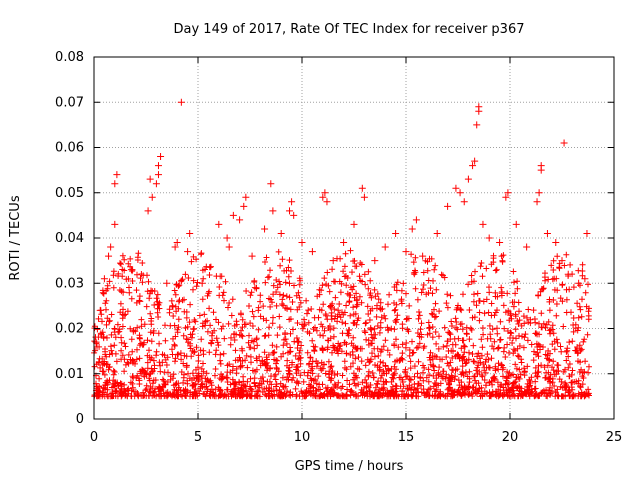 This screenshot has width=640, height=480. What do you see at coordinates (614, 437) in the screenshot?
I see `x-tick-label: 25` at bounding box center [614, 437].